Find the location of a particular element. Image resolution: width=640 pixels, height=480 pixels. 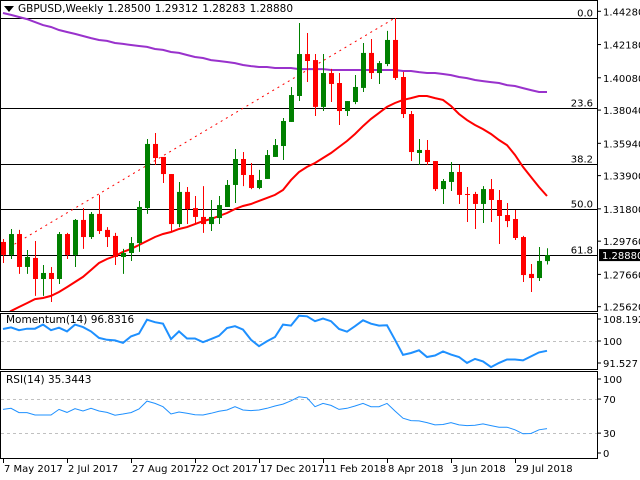

low-value: 1.28283 is located at coordinates (224, 9).